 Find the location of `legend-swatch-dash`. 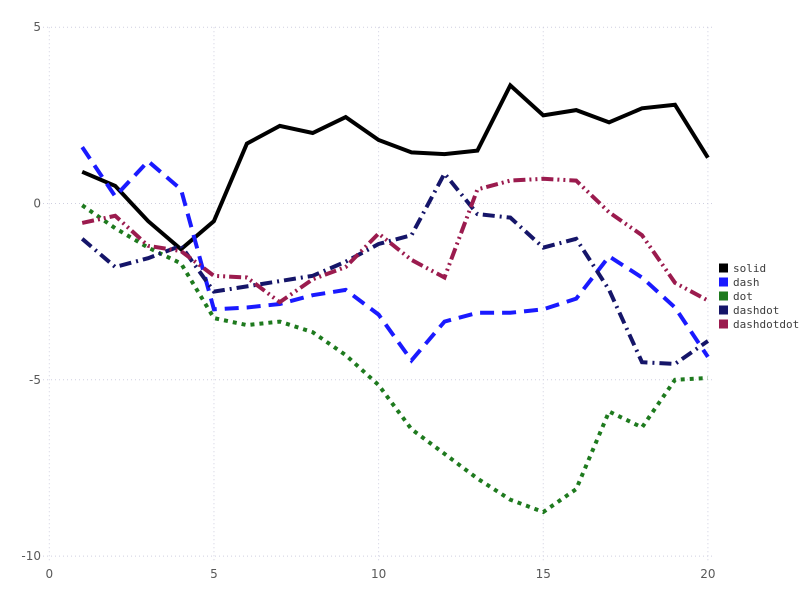

legend-swatch-dash is located at coordinates (723, 282).